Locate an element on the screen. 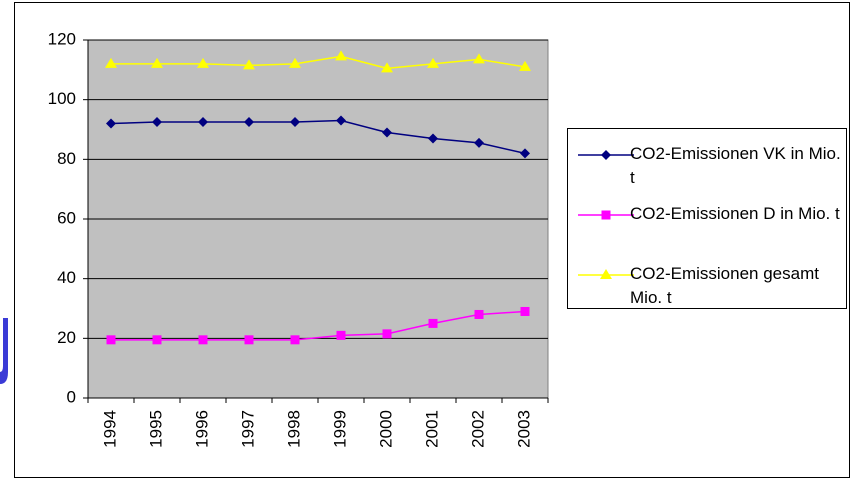 This screenshot has height=480, width=852. x-tick-label: 2002 is located at coordinates (477, 429).